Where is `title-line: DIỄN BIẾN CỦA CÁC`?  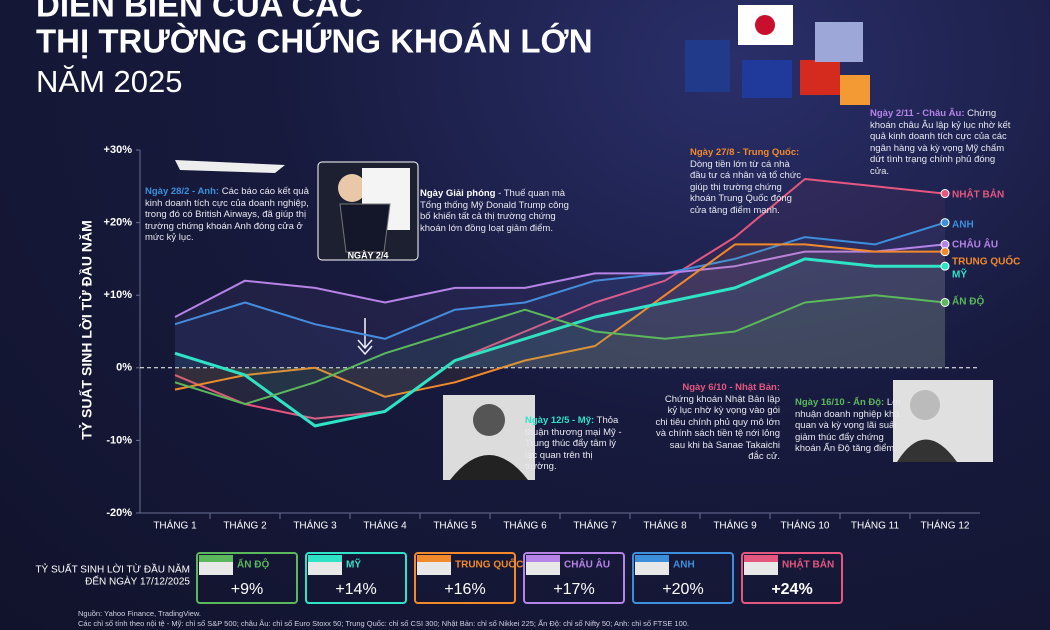
title-line: DIỄN BIẾN CỦA CÁC is located at coordinates (199, 12).